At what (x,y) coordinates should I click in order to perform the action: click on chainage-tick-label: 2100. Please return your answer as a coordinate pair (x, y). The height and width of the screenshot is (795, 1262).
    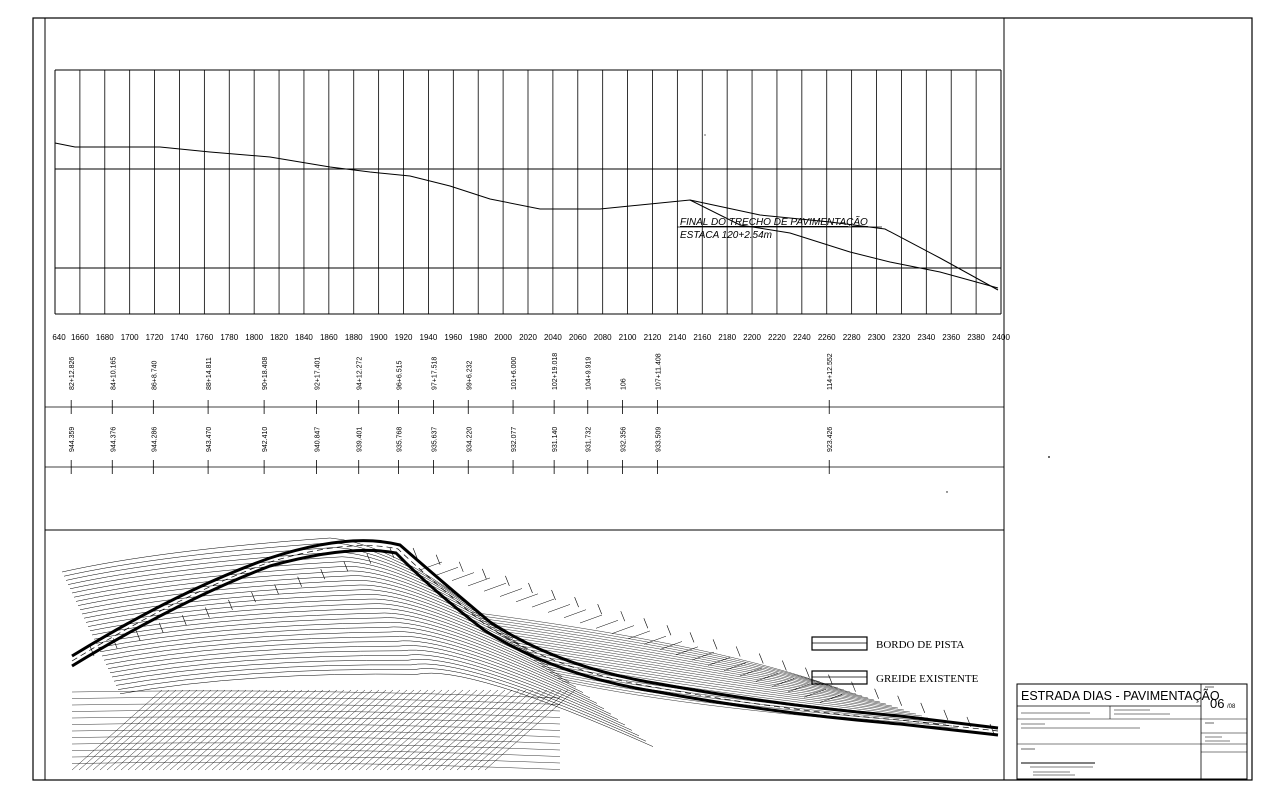
    Looking at the image, I should click on (628, 337).